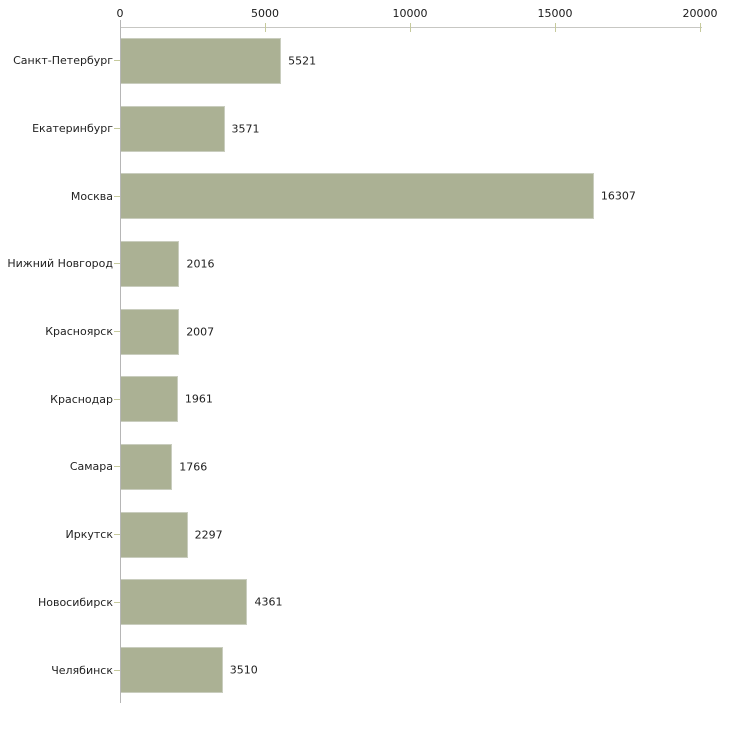 The height and width of the screenshot is (730, 730). What do you see at coordinates (91, 196) in the screenshot?
I see `category-label: Москва` at bounding box center [91, 196].